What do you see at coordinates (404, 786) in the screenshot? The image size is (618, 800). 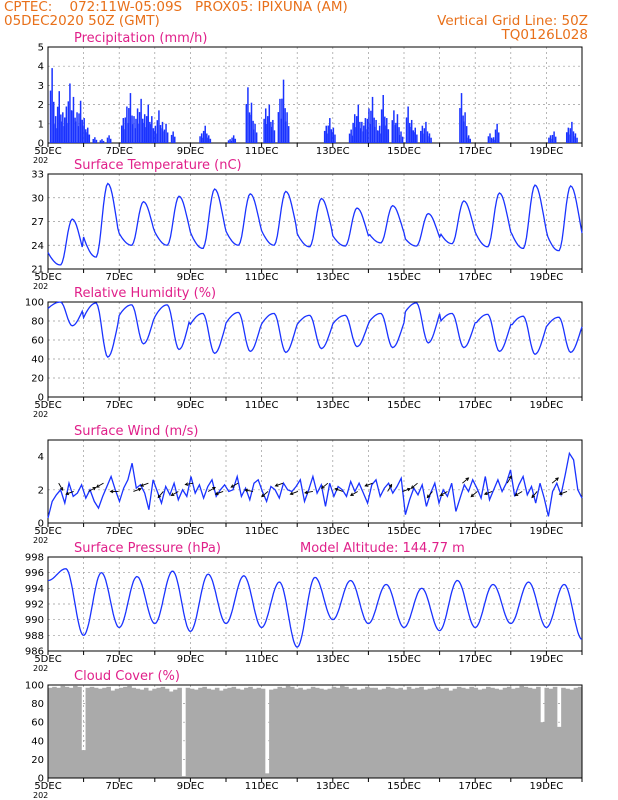 I see `panel5-xtick-label: 15DEC` at bounding box center [404, 786].